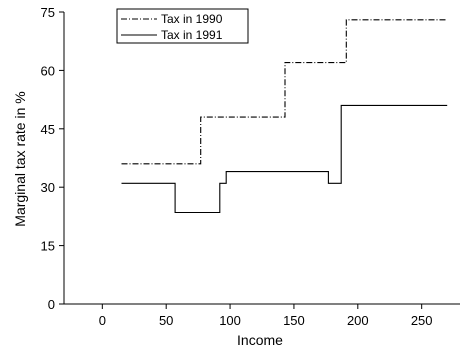  Describe the element at coordinates (422, 320) in the screenshot. I see `x-tick-label-250: 250` at that location.